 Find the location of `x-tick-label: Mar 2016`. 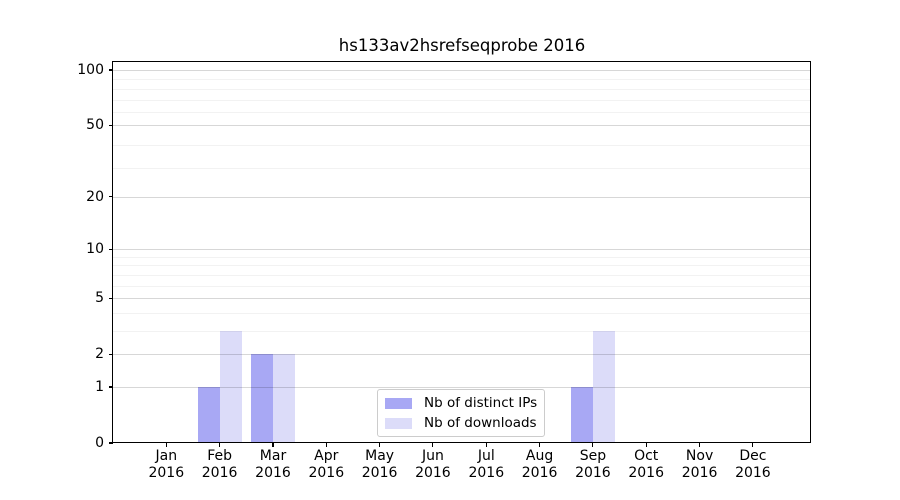

x-tick-label: Mar 2016 is located at coordinates (273, 464).